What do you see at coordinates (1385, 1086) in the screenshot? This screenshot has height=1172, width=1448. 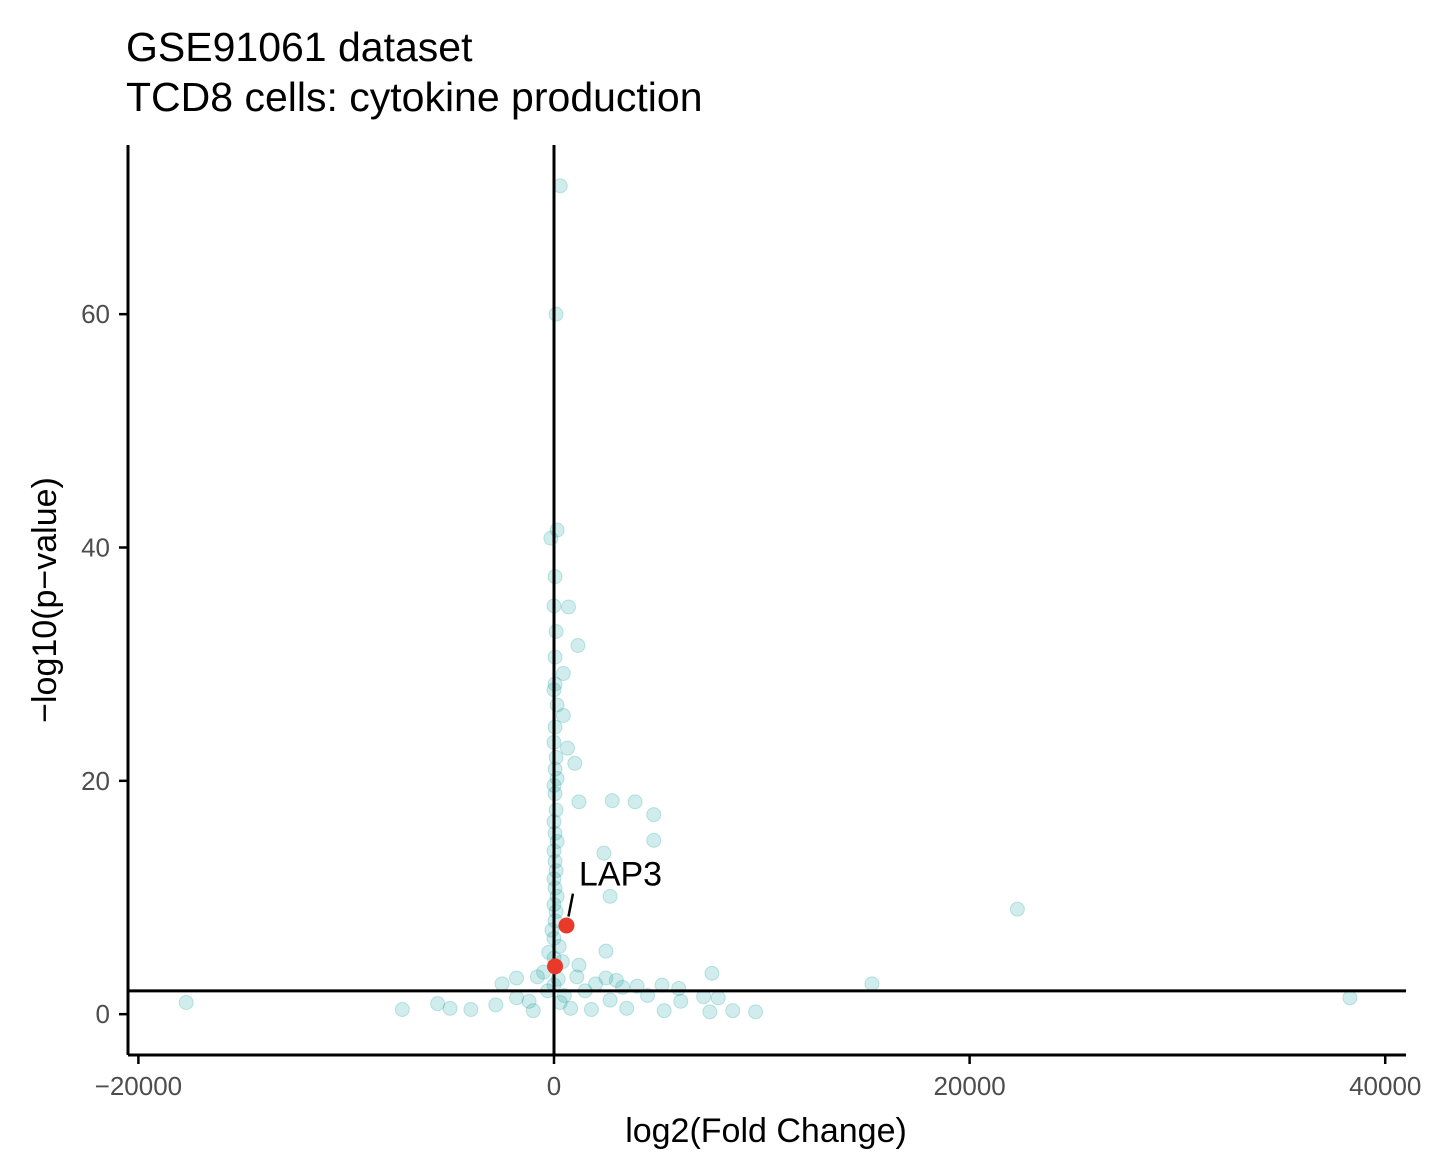 I see `x-tick-label: 40000` at bounding box center [1385, 1086].